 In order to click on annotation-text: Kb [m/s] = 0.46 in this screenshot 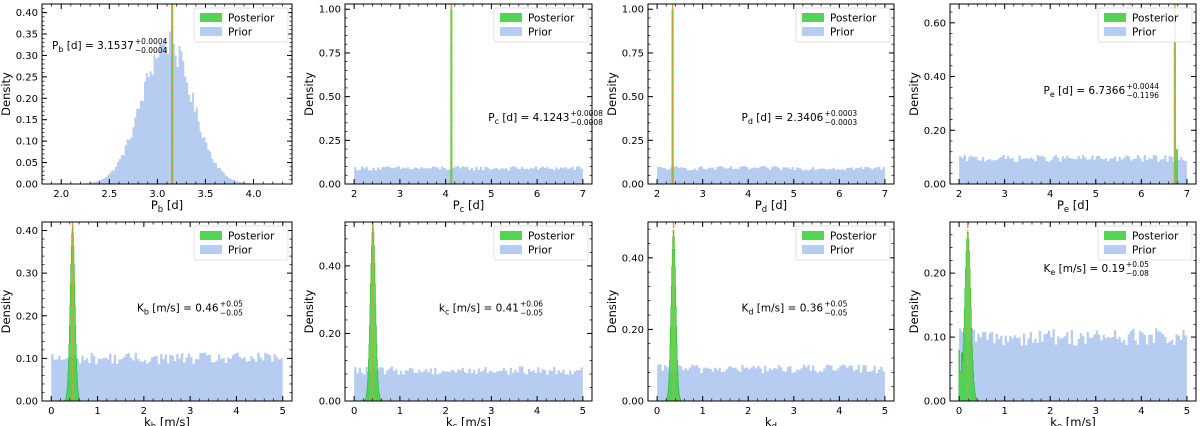, I will do `click(178, 310)`.